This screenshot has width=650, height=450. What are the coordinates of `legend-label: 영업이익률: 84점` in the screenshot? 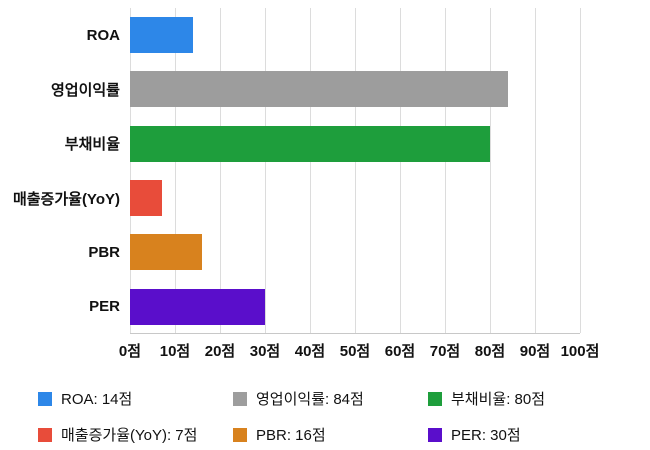 It's located at (310, 399).